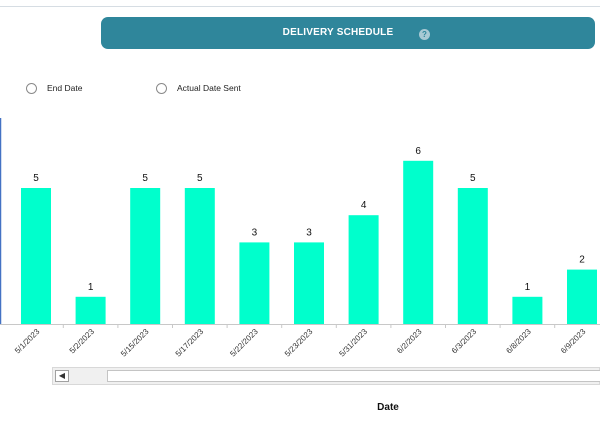 Image resolution: width=600 pixels, height=425 pixels. What do you see at coordinates (300, 6) in the screenshot?
I see `top-divider` at bounding box center [300, 6].